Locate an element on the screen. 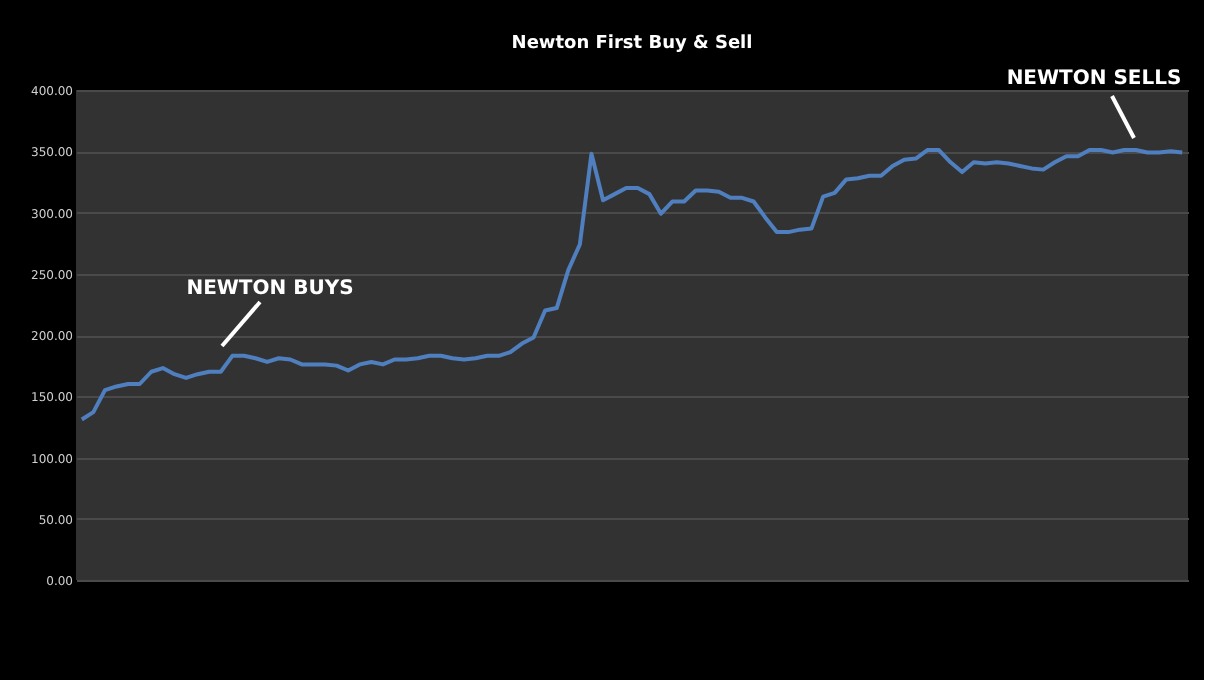 The width and height of the screenshot is (1210, 680). chart-title: Newton First Buy & Sell is located at coordinates (632, 44).